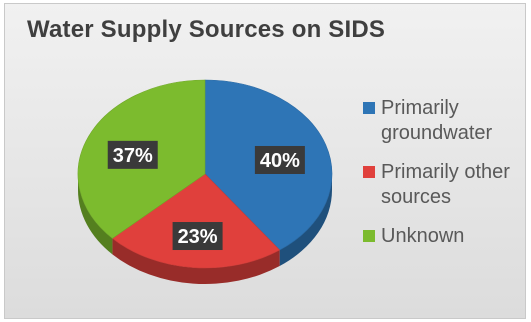  What do you see at coordinates (437, 120) in the screenshot?
I see `legend-label-groundwater: Primarily groundwater` at bounding box center [437, 120].